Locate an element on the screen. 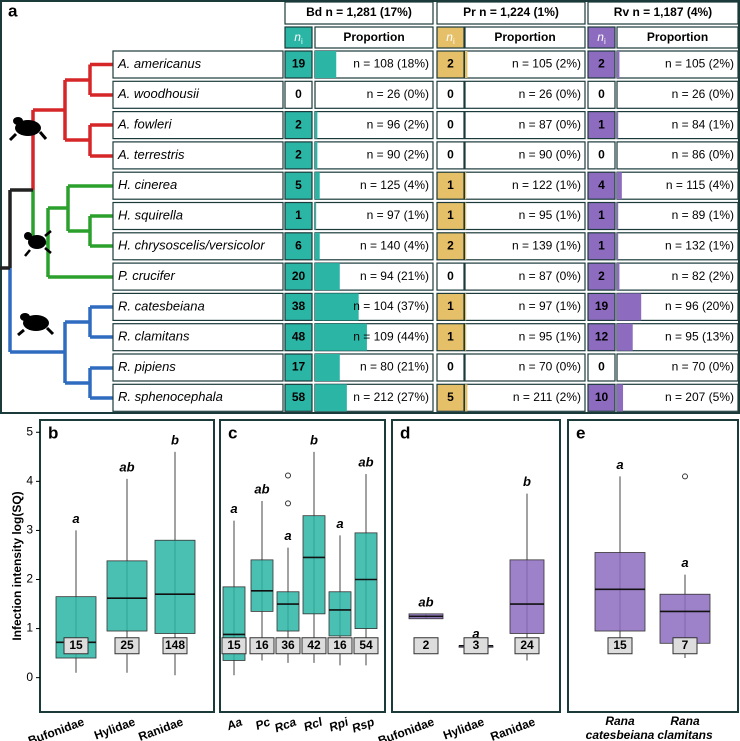 The image size is (740, 741). y-tick-label: 2 is located at coordinates (29, 579).